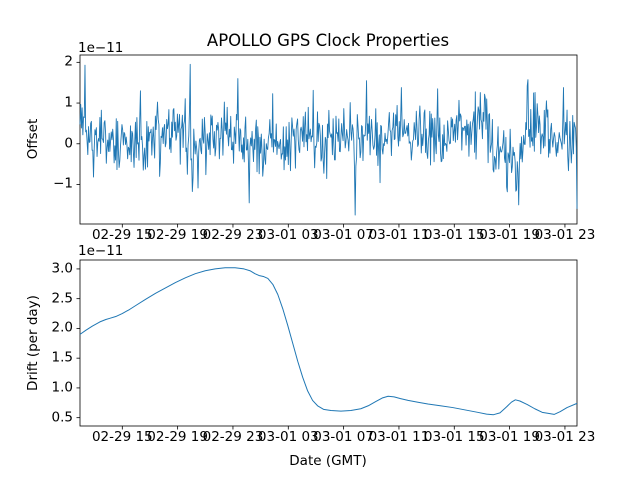 Image resolution: width=640 pixels, height=480 pixels. Describe the element at coordinates (63, 183) in the screenshot. I see `y-tick-label: −1` at that location.